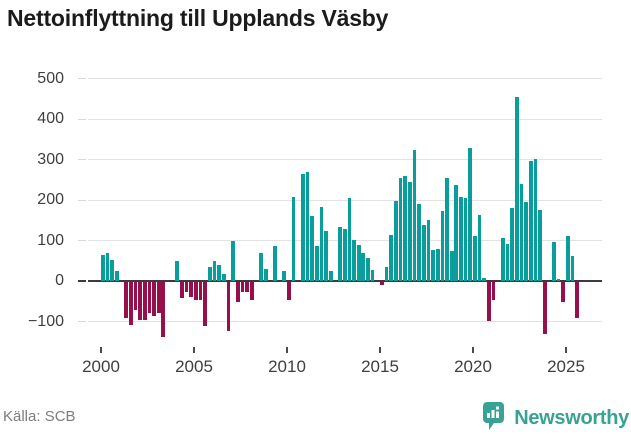 The height and width of the screenshot is (439, 631). I want to click on y-axis-label: 500, so click(50, 78).